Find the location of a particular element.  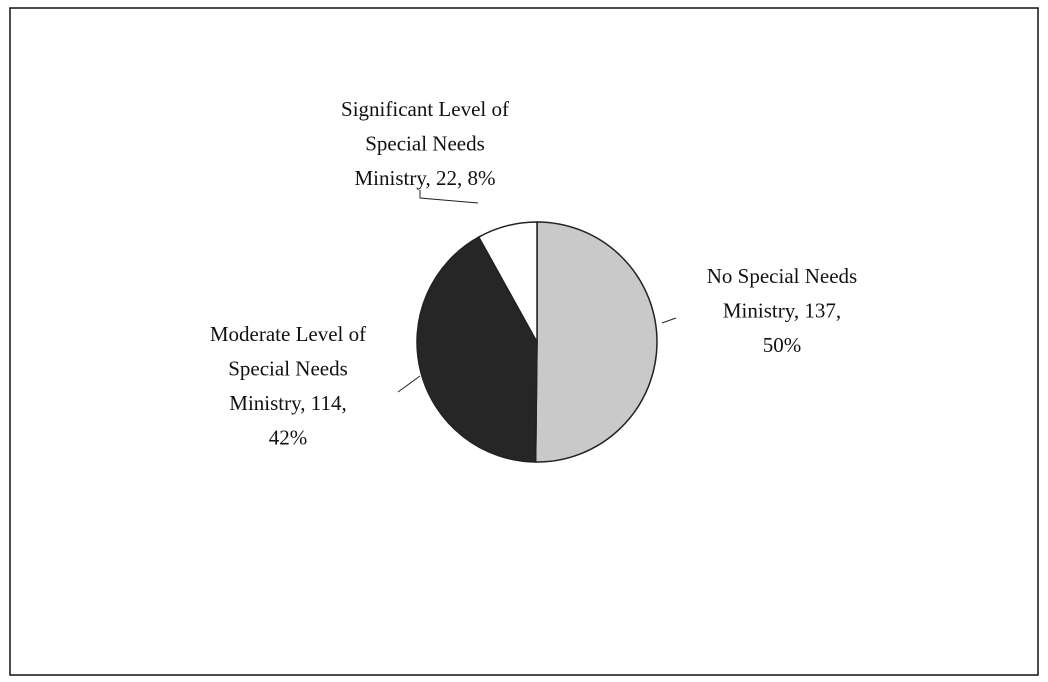

data-label-line: No Special Needs is located at coordinates (782, 276).